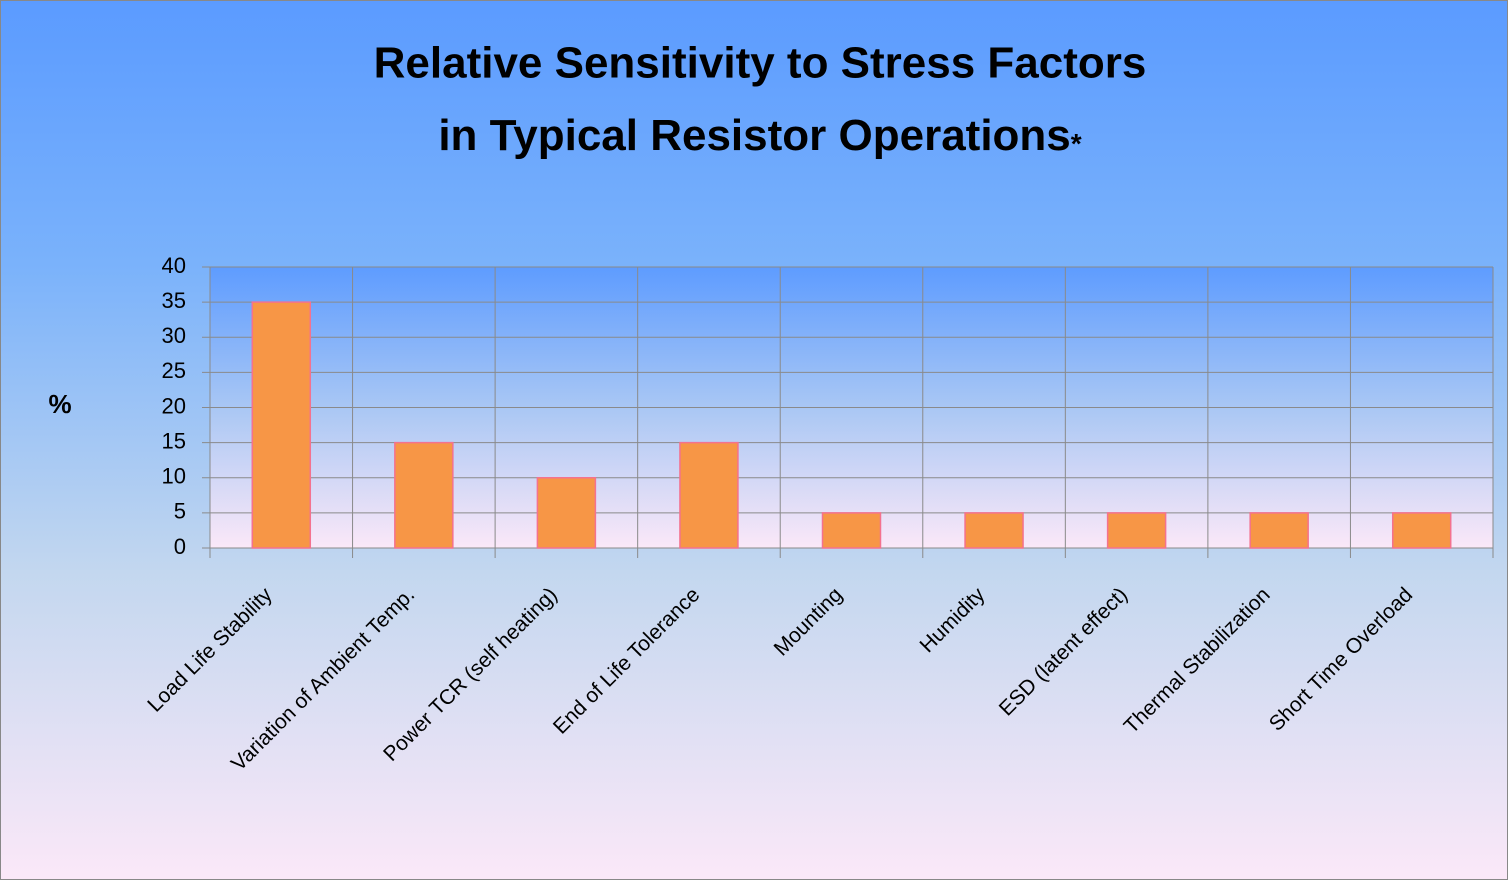 The width and height of the screenshot is (1508, 880). What do you see at coordinates (180, 511) in the screenshot?
I see `y-tick-label: 5` at bounding box center [180, 511].